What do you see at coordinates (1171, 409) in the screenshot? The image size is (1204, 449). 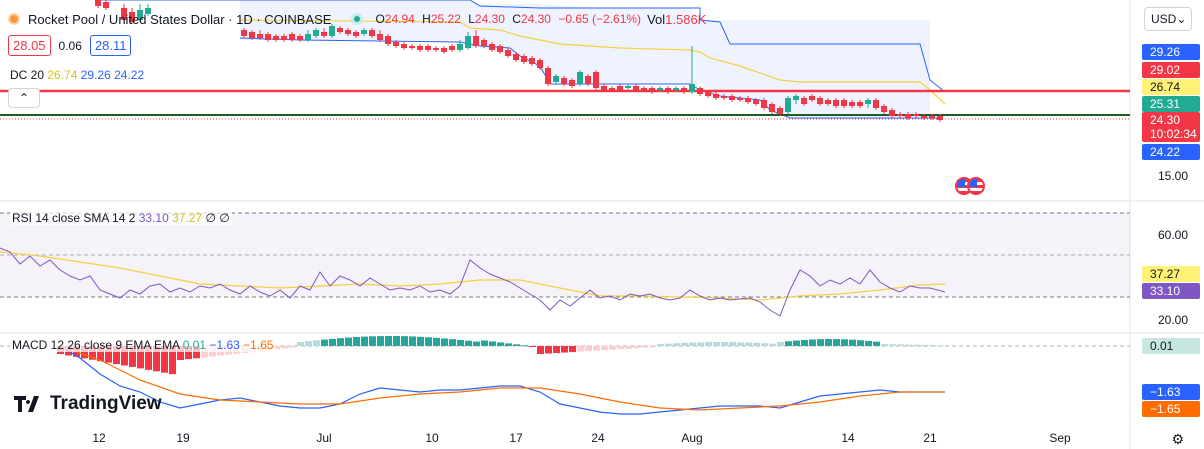 I see `macd-tag-signal: −1.65` at bounding box center [1171, 409].